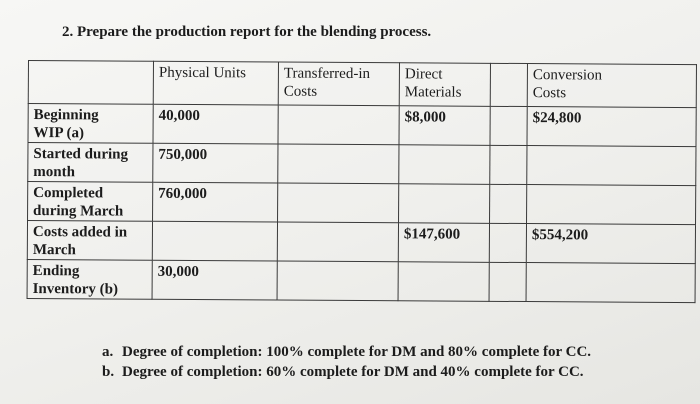 Image resolution: width=700 pixels, height=404 pixels. Describe the element at coordinates (108, 372) in the screenshot. I see `note-marker: b.` at that location.